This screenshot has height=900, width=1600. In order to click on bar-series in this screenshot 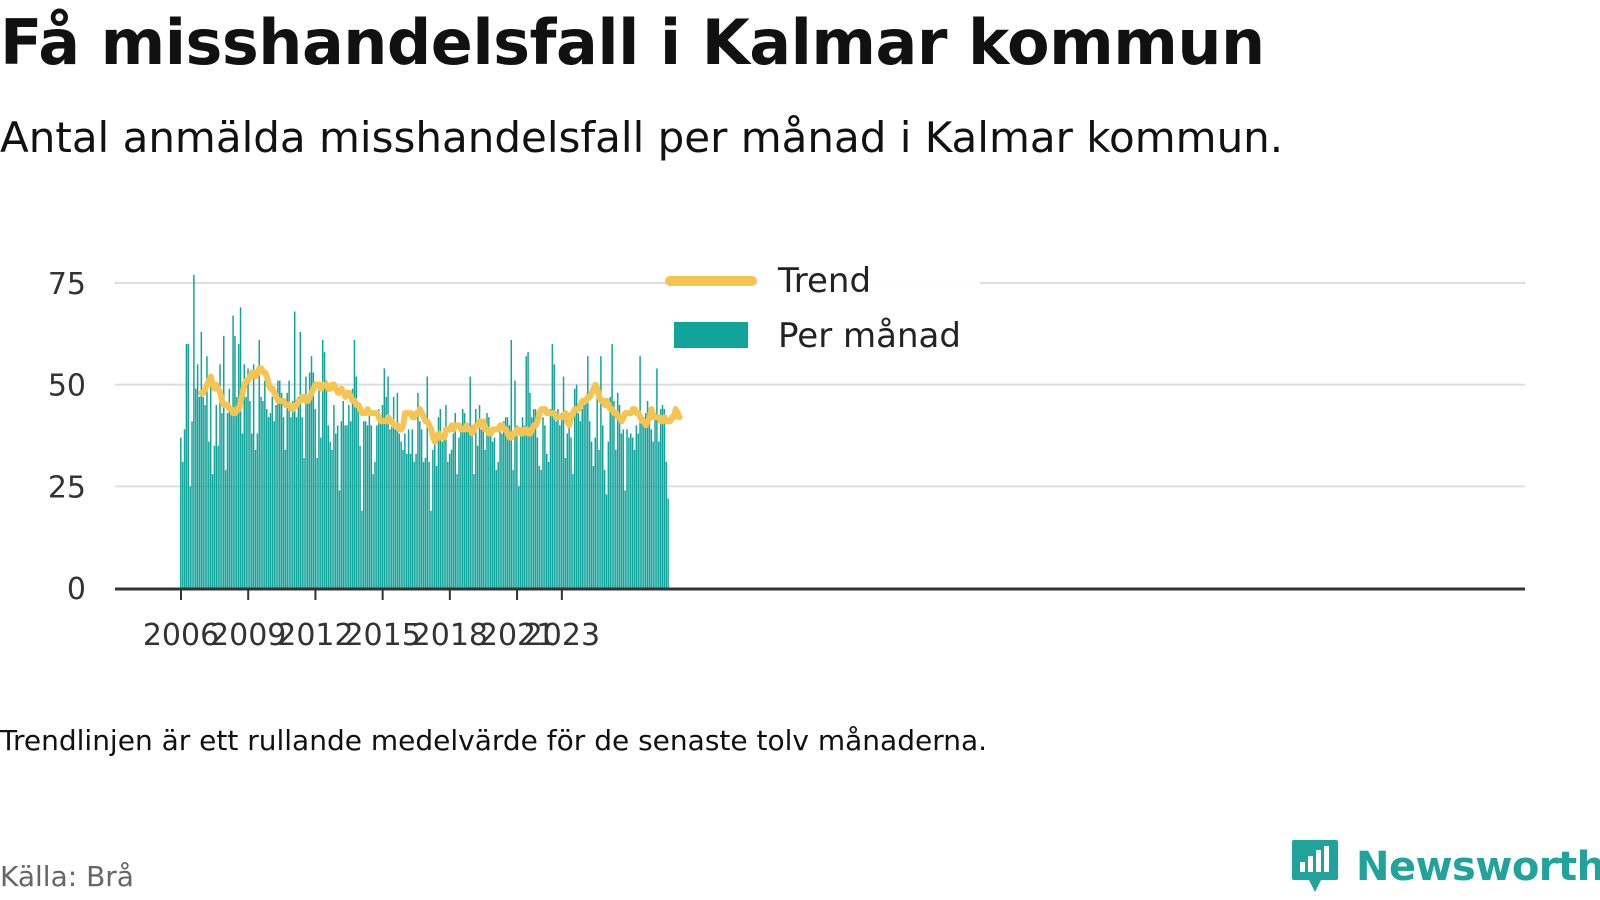, I will do `click(424, 431)`.